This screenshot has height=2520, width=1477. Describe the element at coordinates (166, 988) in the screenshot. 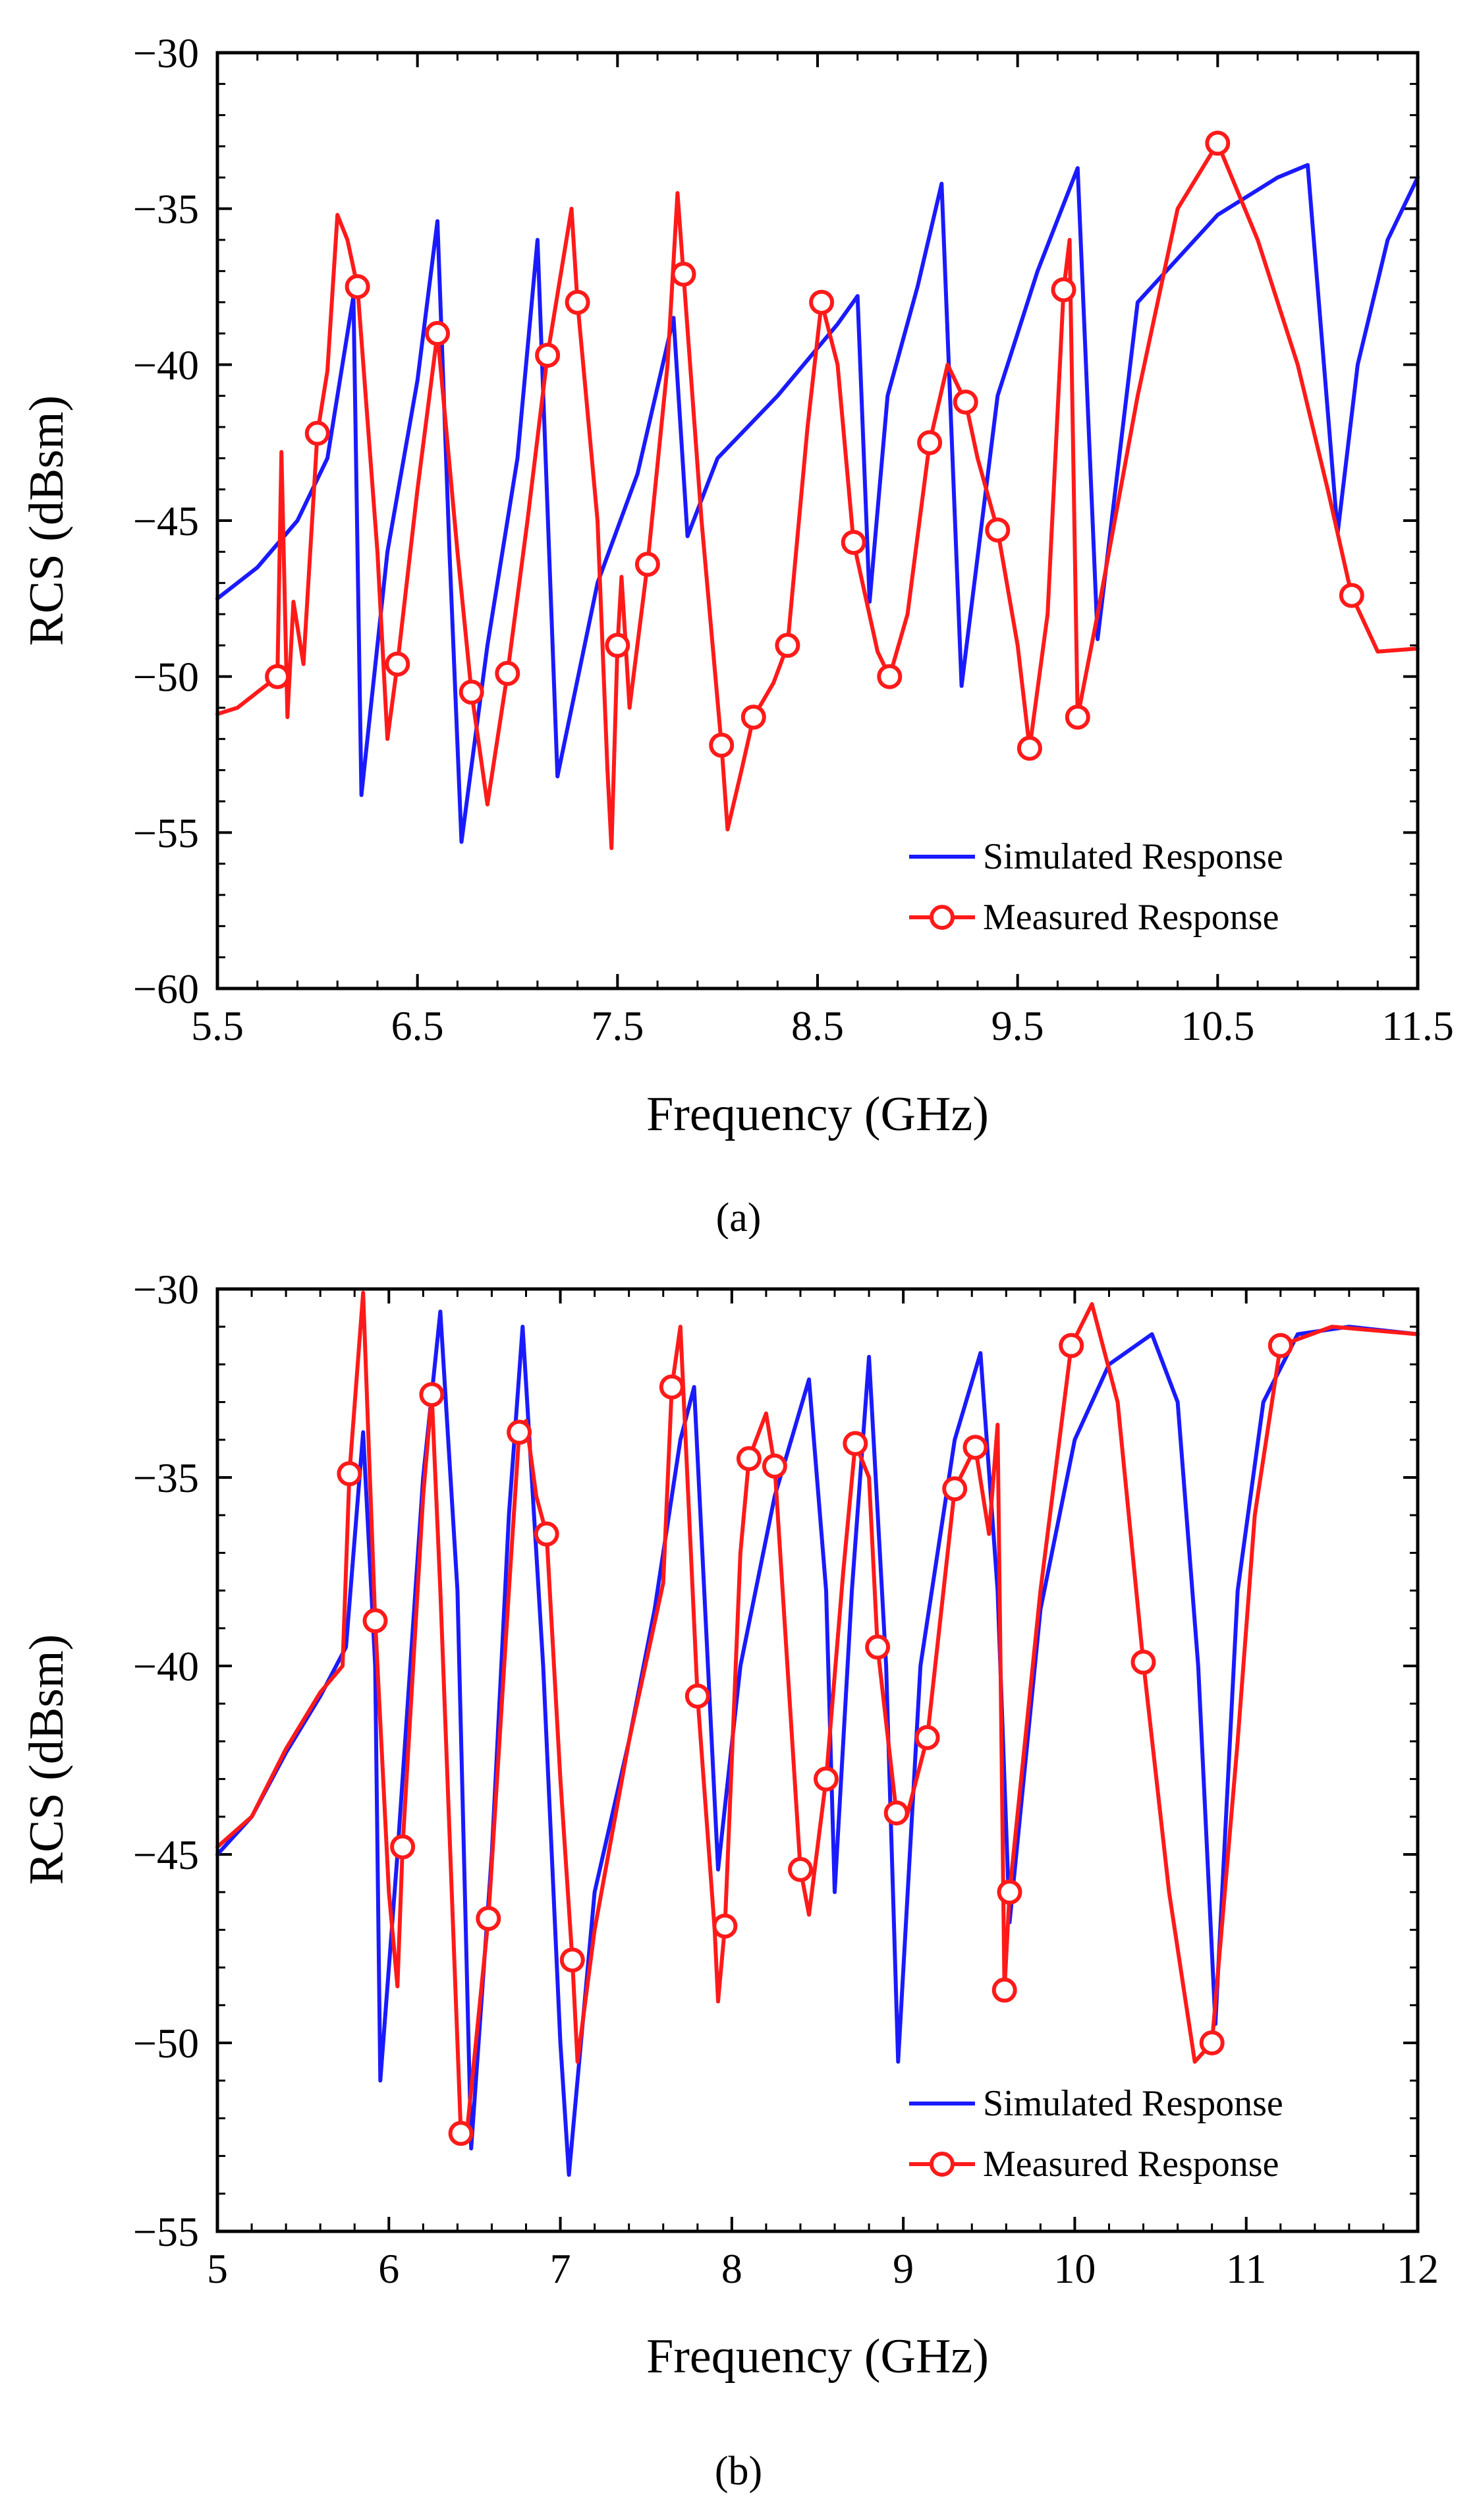

I see `y-tick-label: −60` at that location.